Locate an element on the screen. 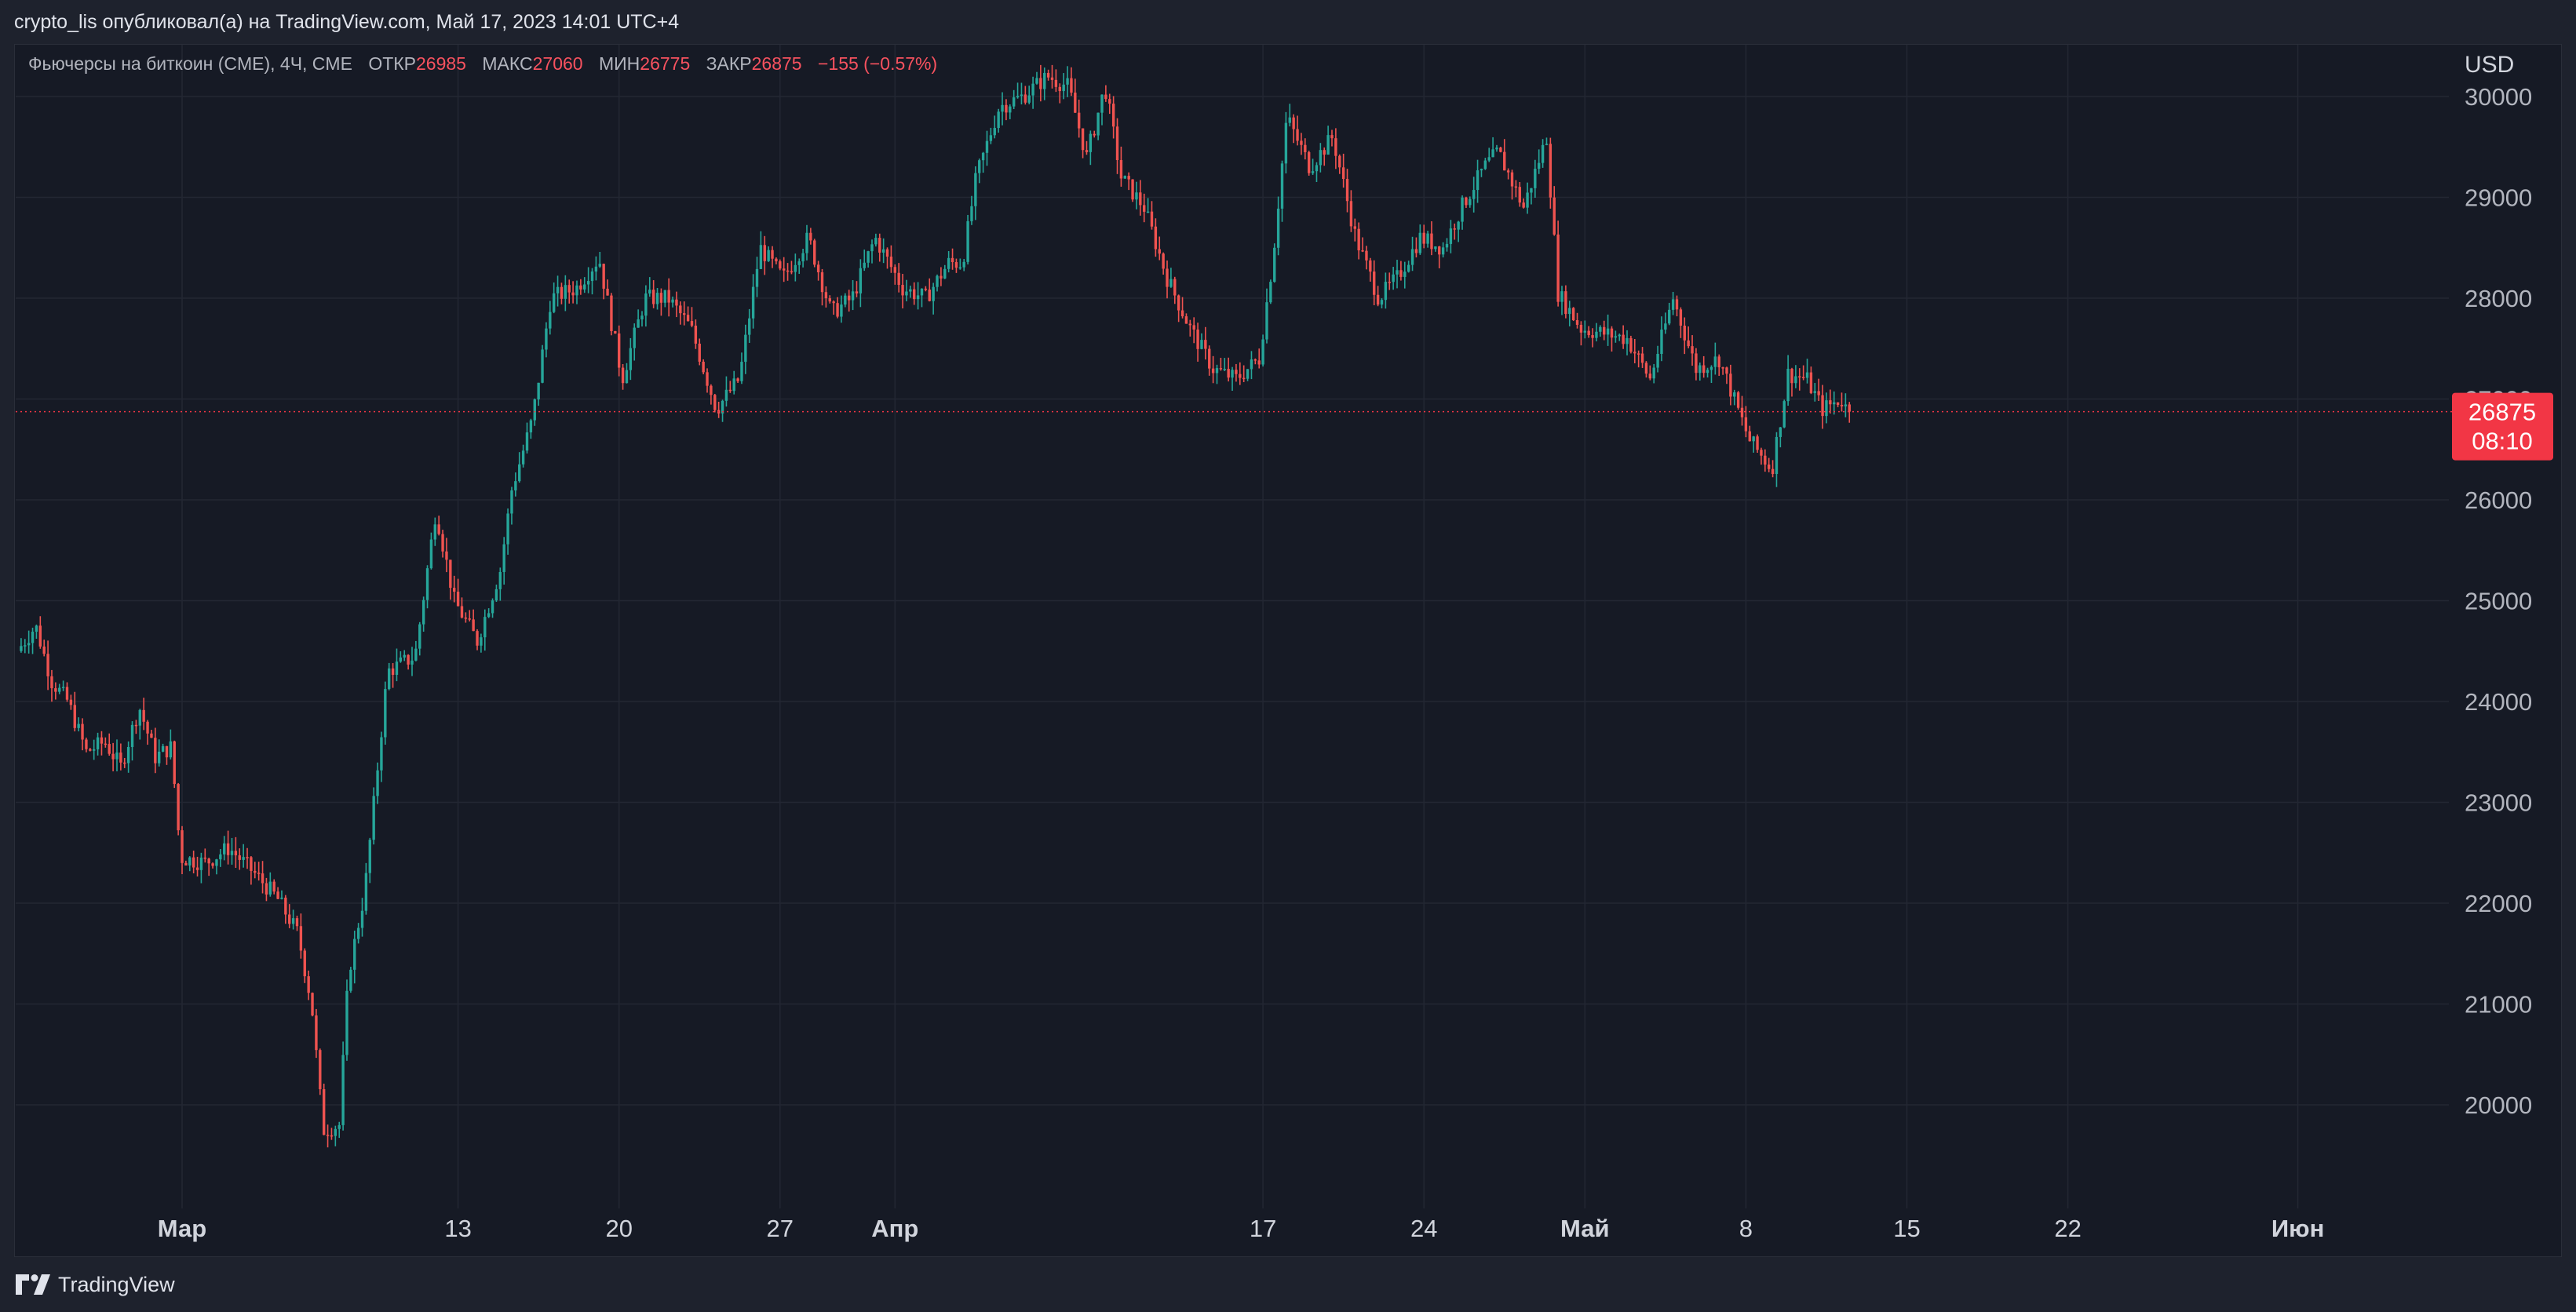 This screenshot has height=1312, width=2576. currency-label: USD is located at coordinates (2490, 65).